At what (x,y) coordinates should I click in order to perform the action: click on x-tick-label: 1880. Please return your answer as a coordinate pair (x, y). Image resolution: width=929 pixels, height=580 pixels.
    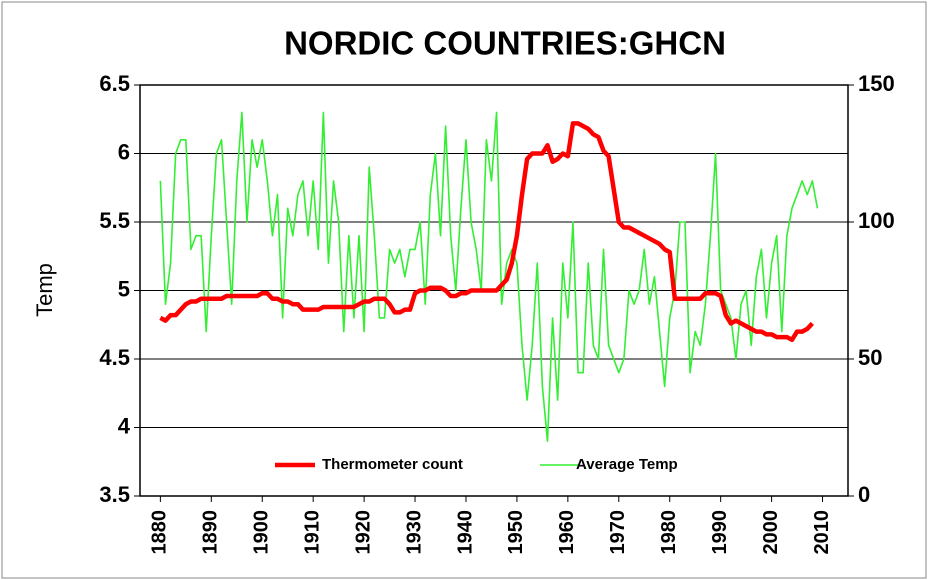
    Looking at the image, I should click on (160, 532).